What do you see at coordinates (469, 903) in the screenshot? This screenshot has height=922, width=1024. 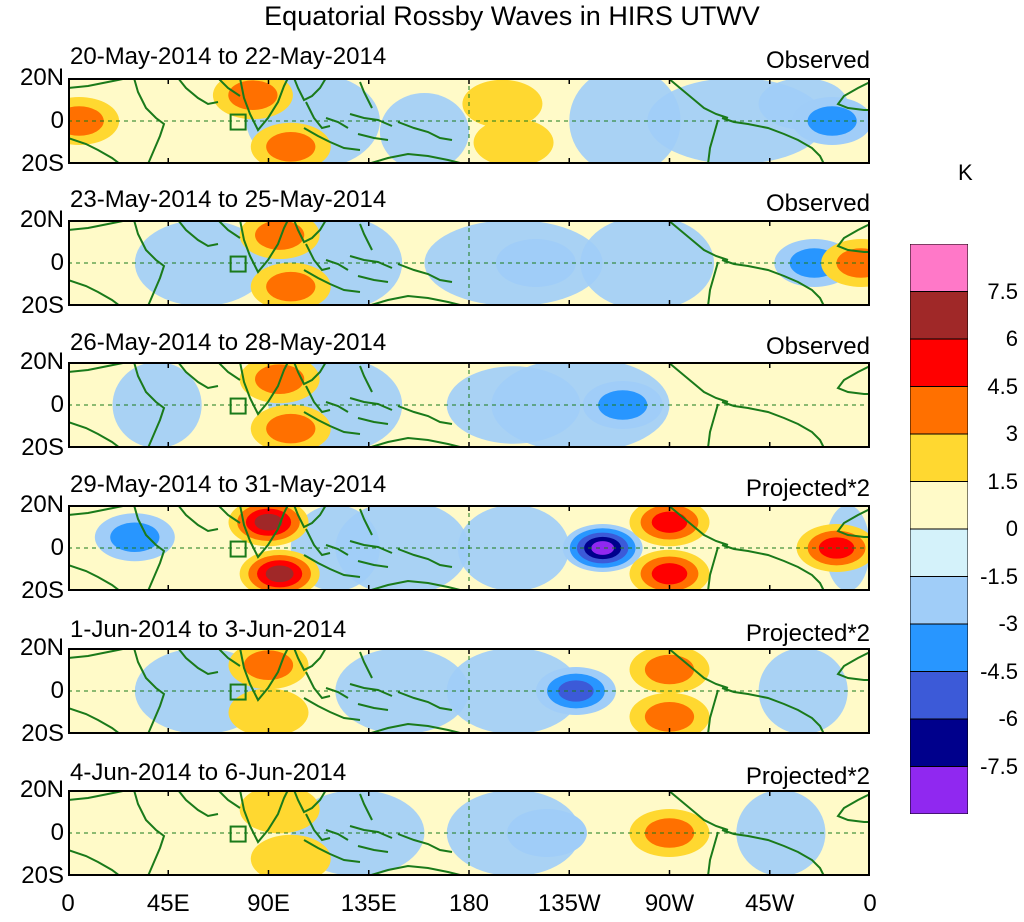 I see `longitude-label: 180` at bounding box center [469, 903].